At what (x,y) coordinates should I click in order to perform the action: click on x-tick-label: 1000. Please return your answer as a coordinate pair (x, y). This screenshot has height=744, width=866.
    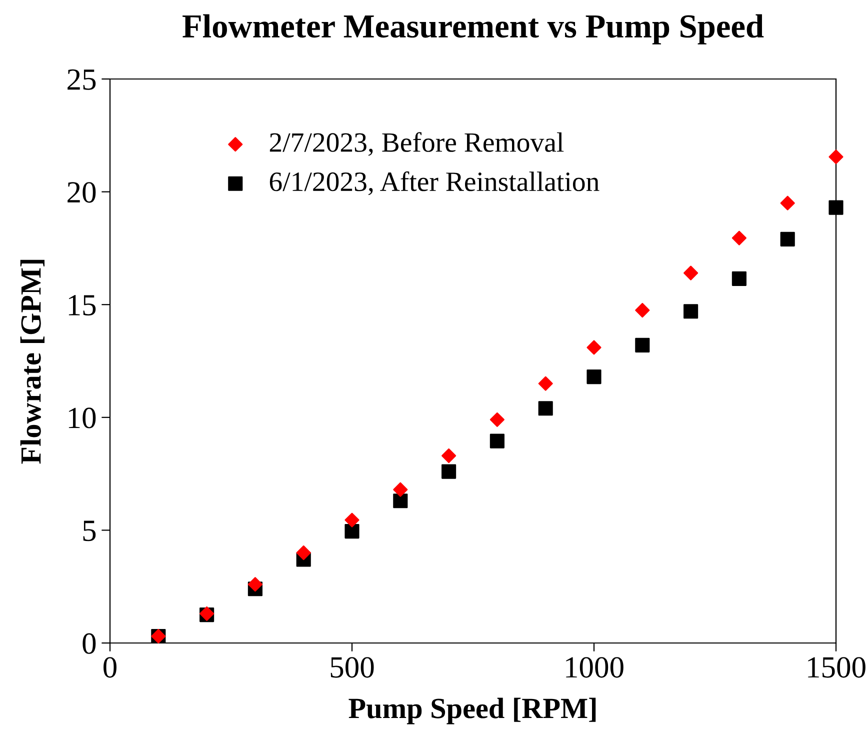
    Looking at the image, I should click on (595, 667).